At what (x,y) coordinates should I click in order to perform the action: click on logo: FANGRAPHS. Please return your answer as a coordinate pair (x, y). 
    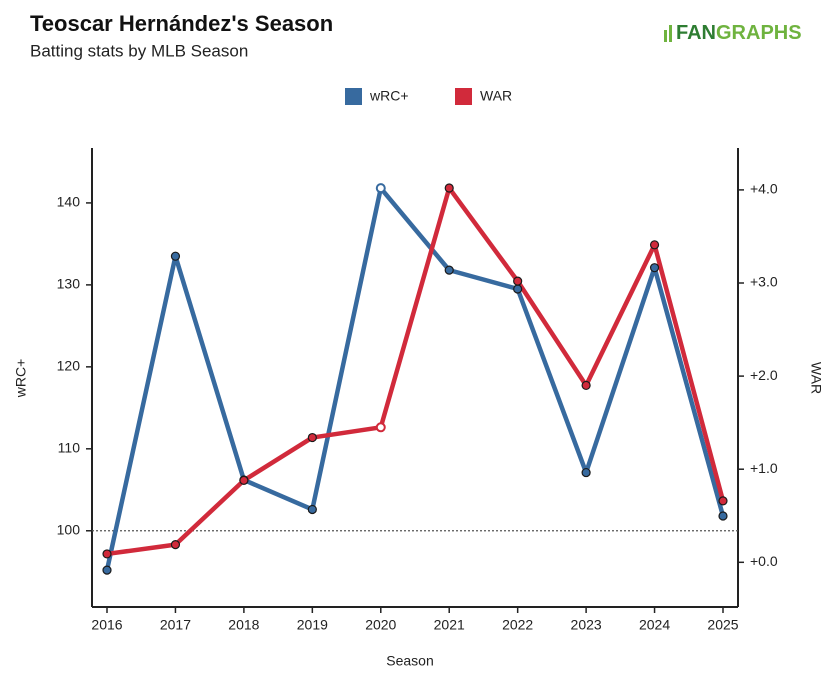
    Looking at the image, I should click on (733, 33).